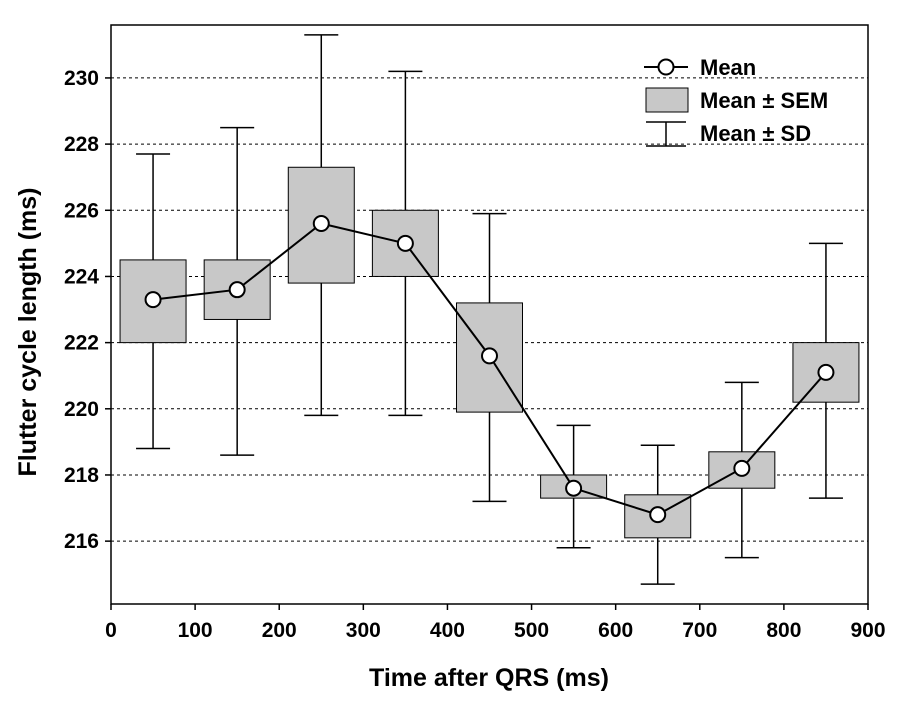  I want to click on y-tick-label: 224, so click(81, 276).